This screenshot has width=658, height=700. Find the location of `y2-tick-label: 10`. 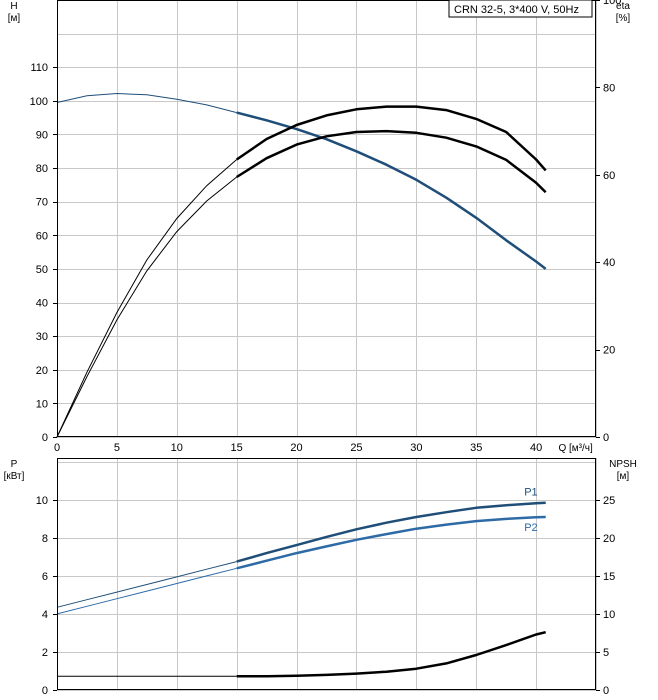

y2-tick-label: 10 is located at coordinates (609, 615).